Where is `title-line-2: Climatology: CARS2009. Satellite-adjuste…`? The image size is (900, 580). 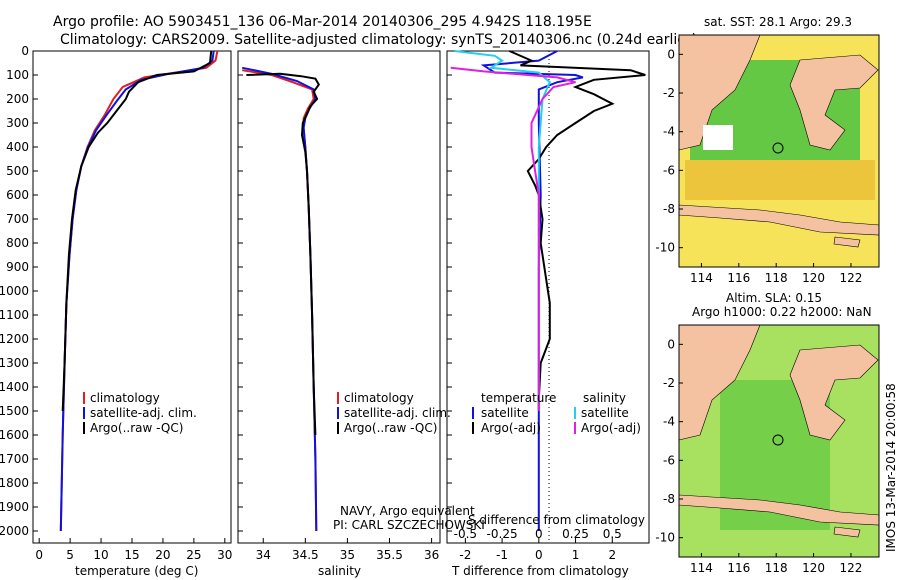
title-line-2: Climatology: CARS2009. Satellite-adjuste… is located at coordinates (378, 40).